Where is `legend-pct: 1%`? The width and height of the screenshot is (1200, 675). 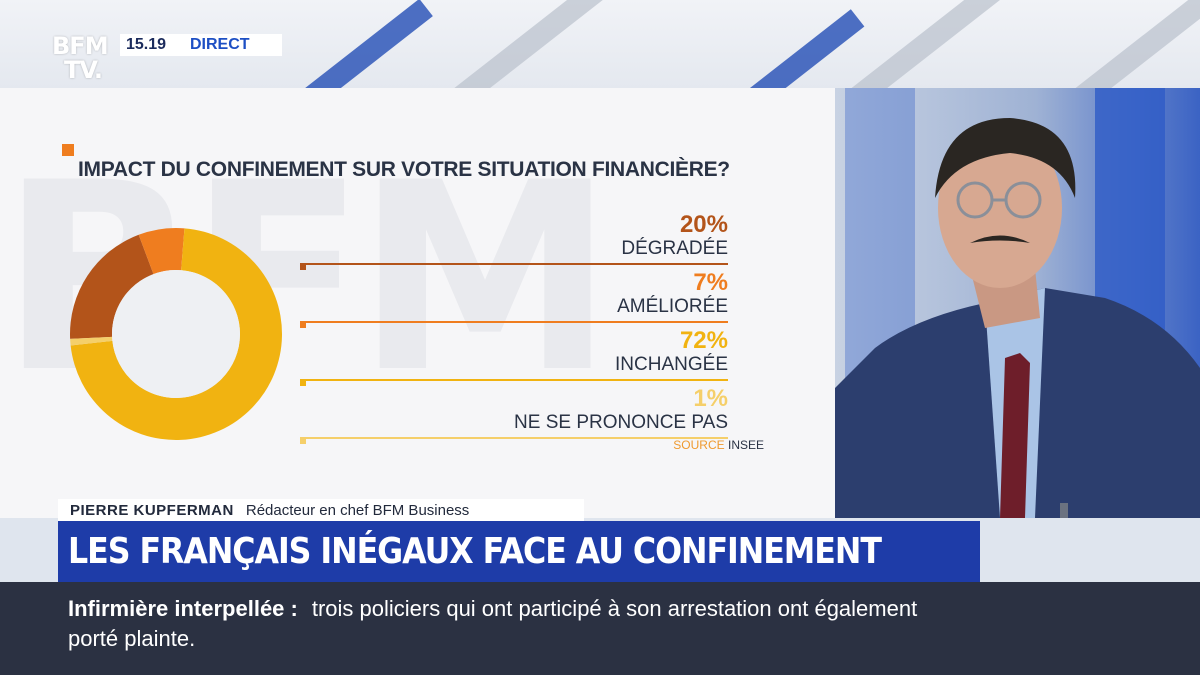
legend-pct: 1% is located at coordinates (710, 398).